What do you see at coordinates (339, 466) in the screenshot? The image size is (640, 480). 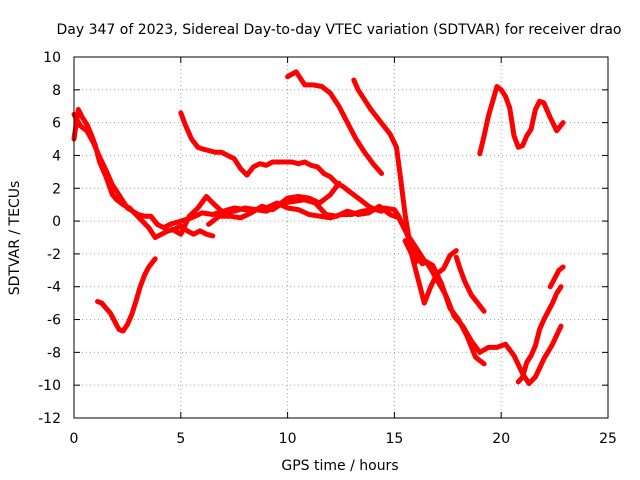 I see `x-axis-label: GPS time / hours` at bounding box center [339, 466].